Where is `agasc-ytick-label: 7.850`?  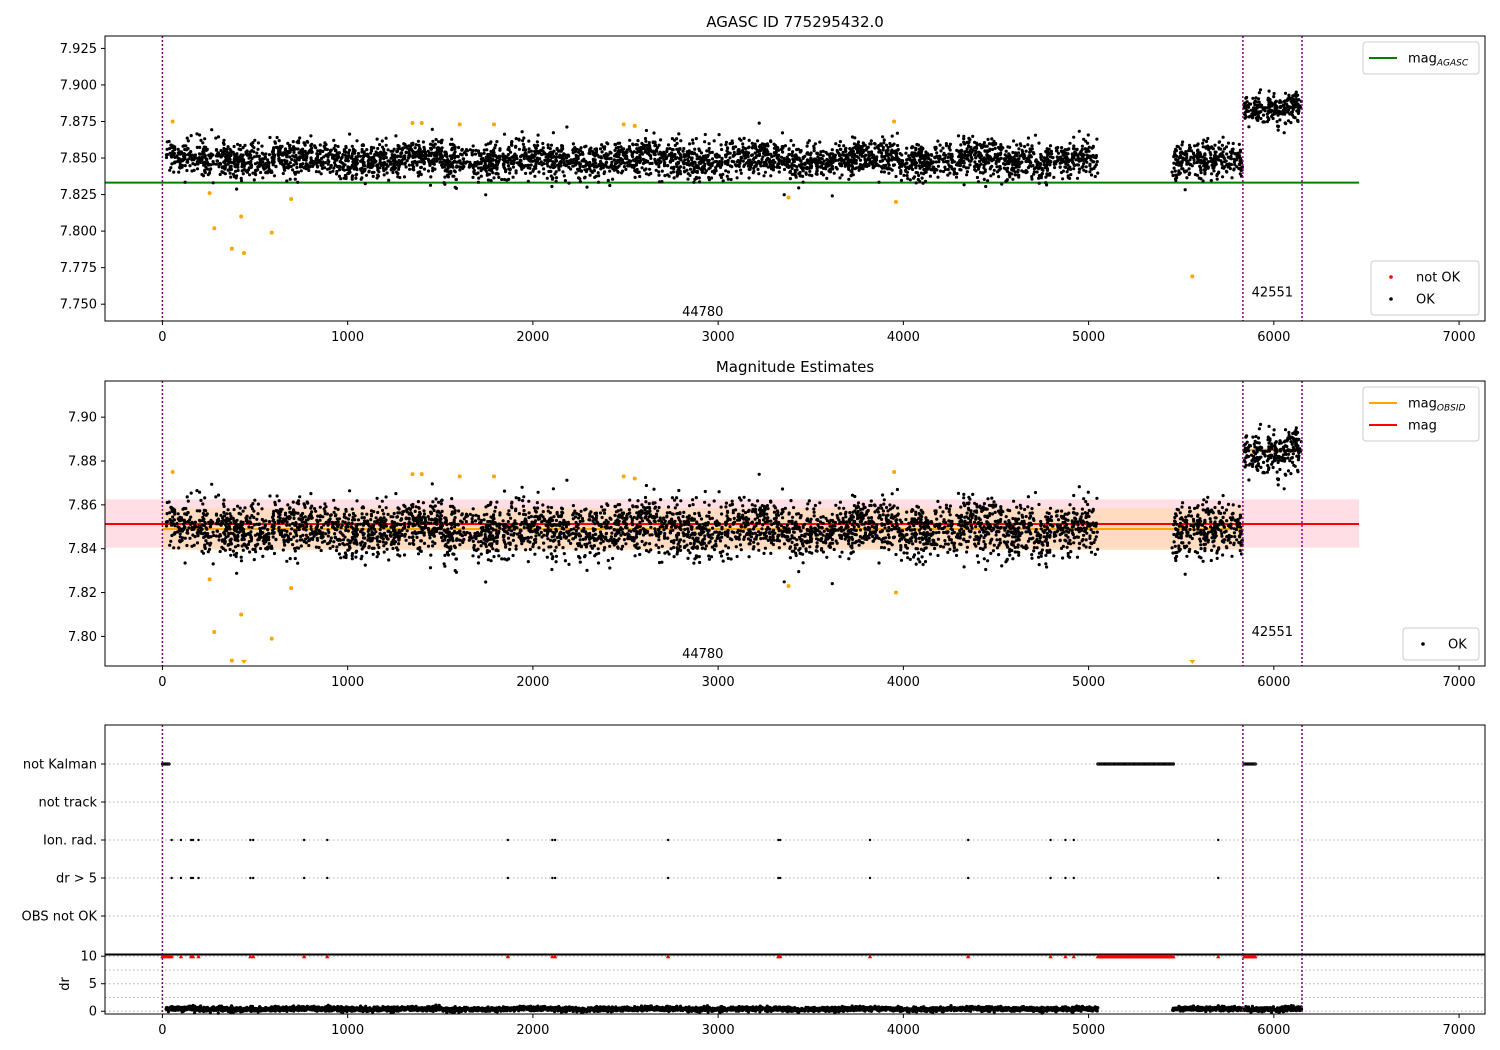
agasc-ytick-label: 7.850 is located at coordinates (78, 159).